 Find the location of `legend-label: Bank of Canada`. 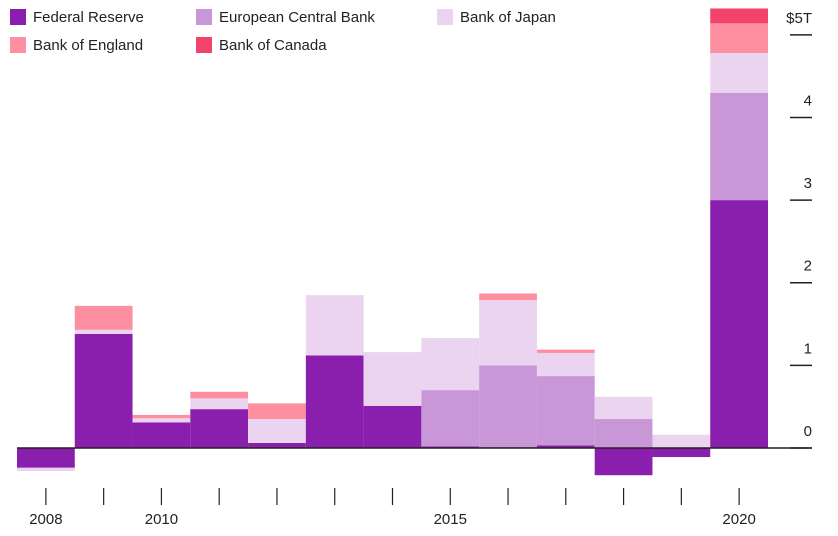

legend-label: Bank of Canada is located at coordinates (273, 45).